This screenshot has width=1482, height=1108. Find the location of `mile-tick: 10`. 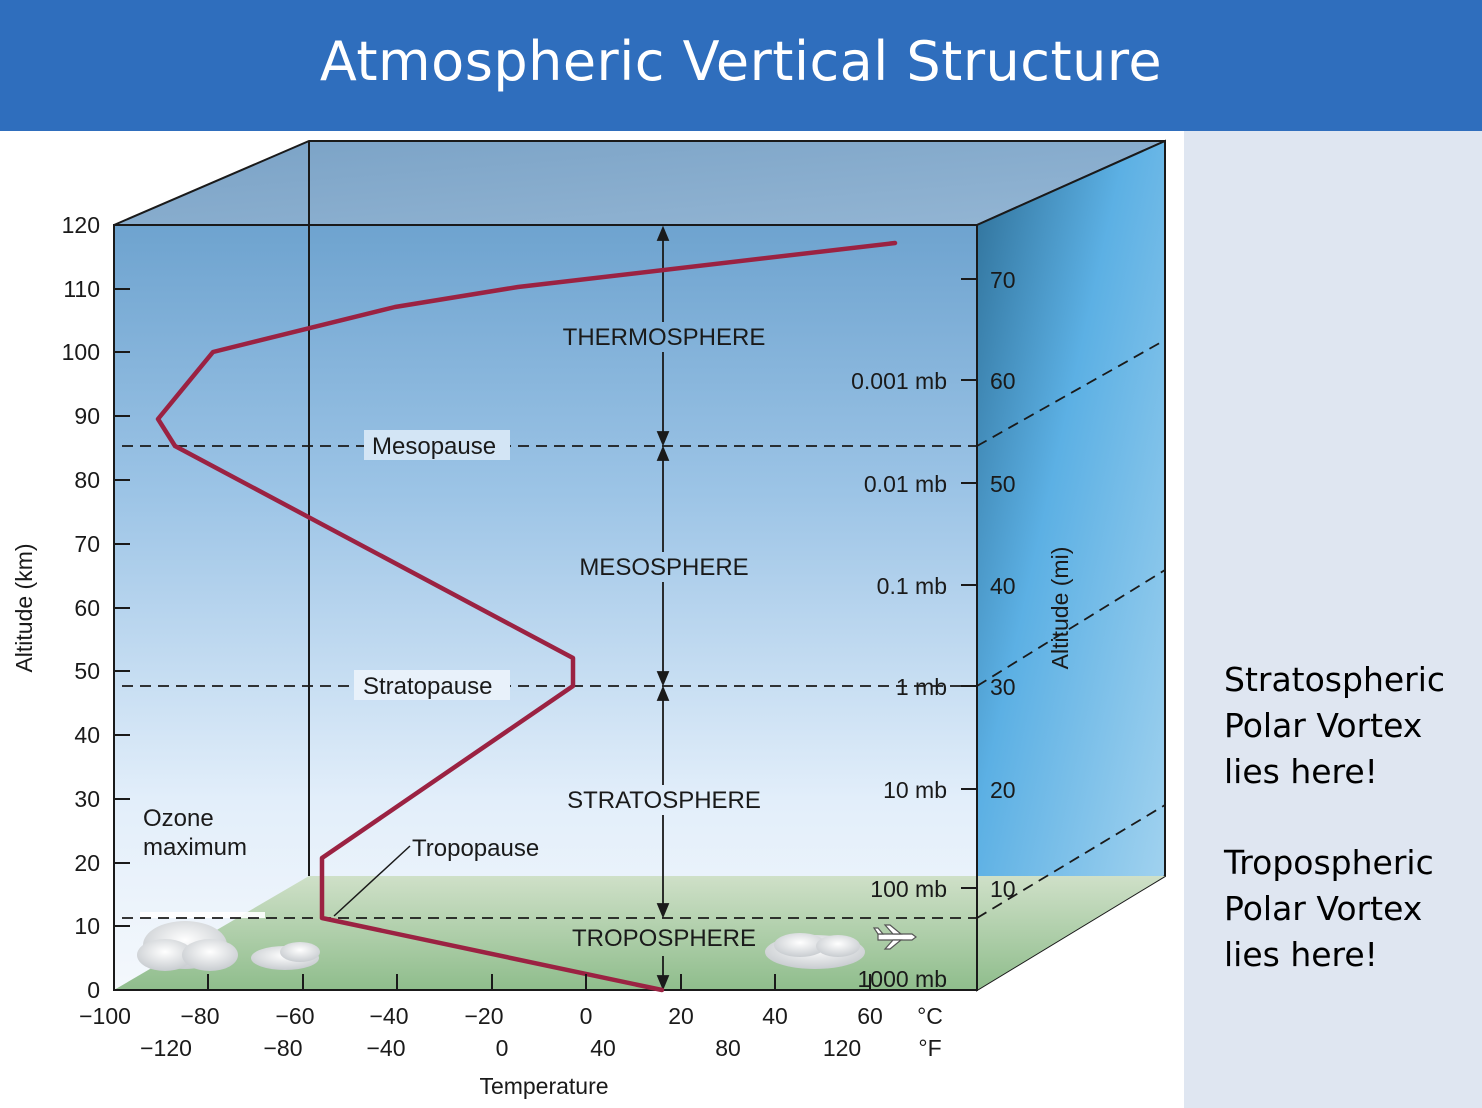

mile-tick: 10 is located at coordinates (1003, 889).